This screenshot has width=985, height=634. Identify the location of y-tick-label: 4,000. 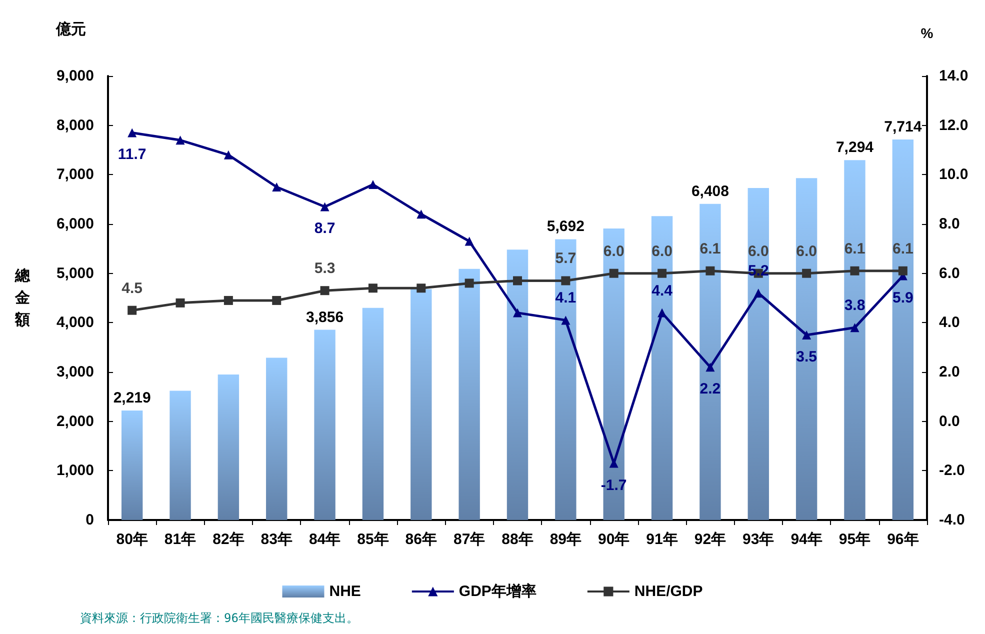
(75, 323).